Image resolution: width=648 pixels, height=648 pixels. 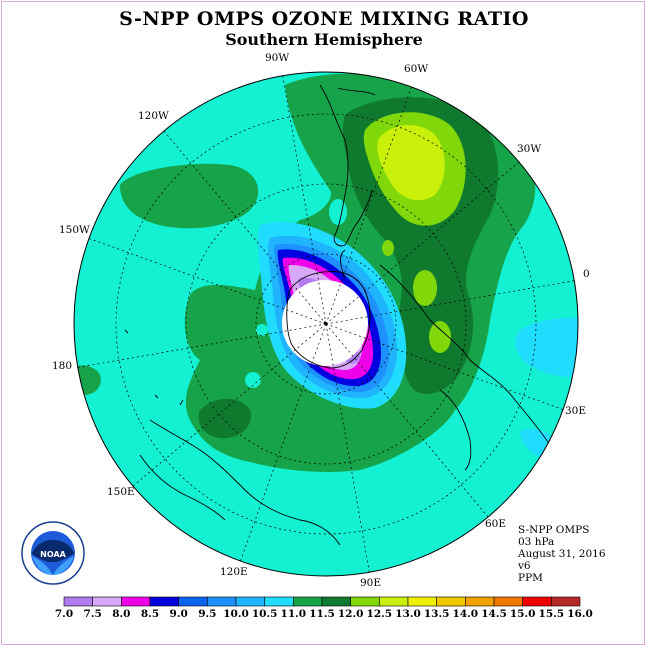 I want to click on info-date: August 31, 2016, so click(x=562, y=554).